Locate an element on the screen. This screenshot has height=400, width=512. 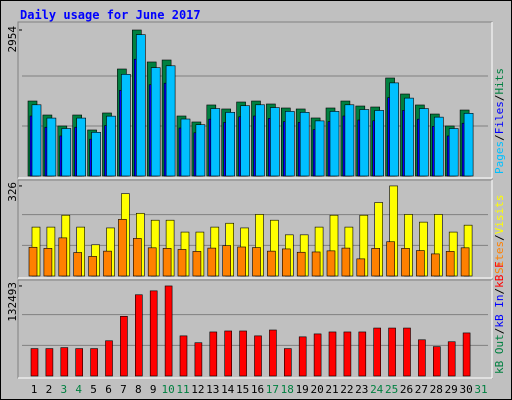
x-tick-label: 6 is located at coordinates (108, 389).